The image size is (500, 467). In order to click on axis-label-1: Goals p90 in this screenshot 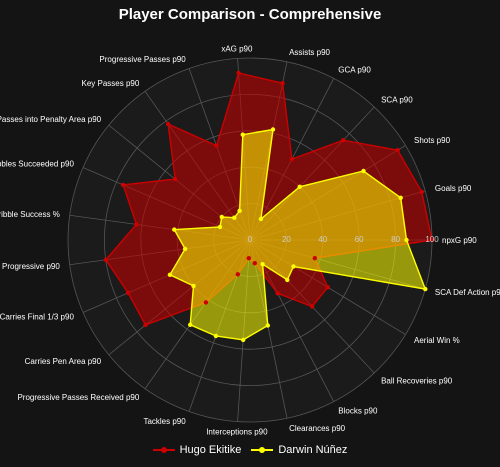, I will do `click(453, 188)`.